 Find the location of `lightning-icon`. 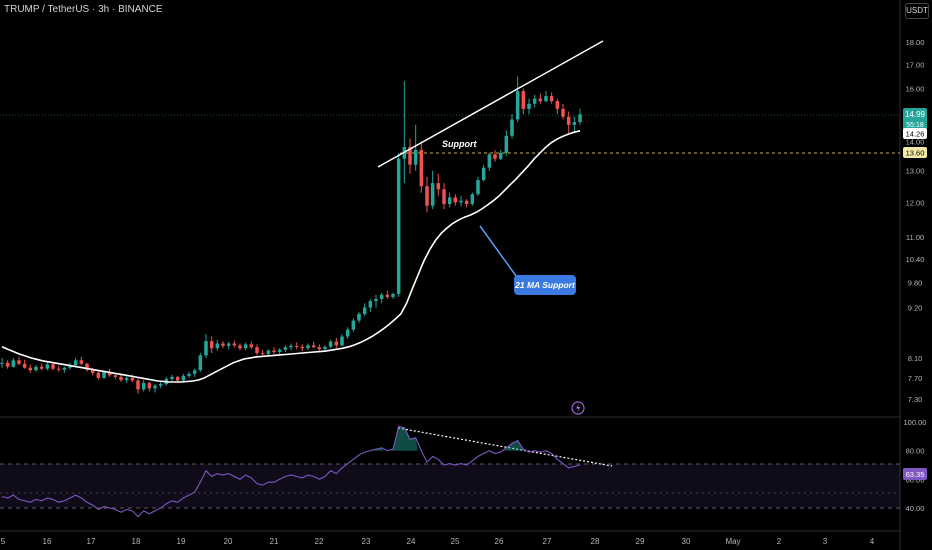

lightning-icon is located at coordinates (578, 408).